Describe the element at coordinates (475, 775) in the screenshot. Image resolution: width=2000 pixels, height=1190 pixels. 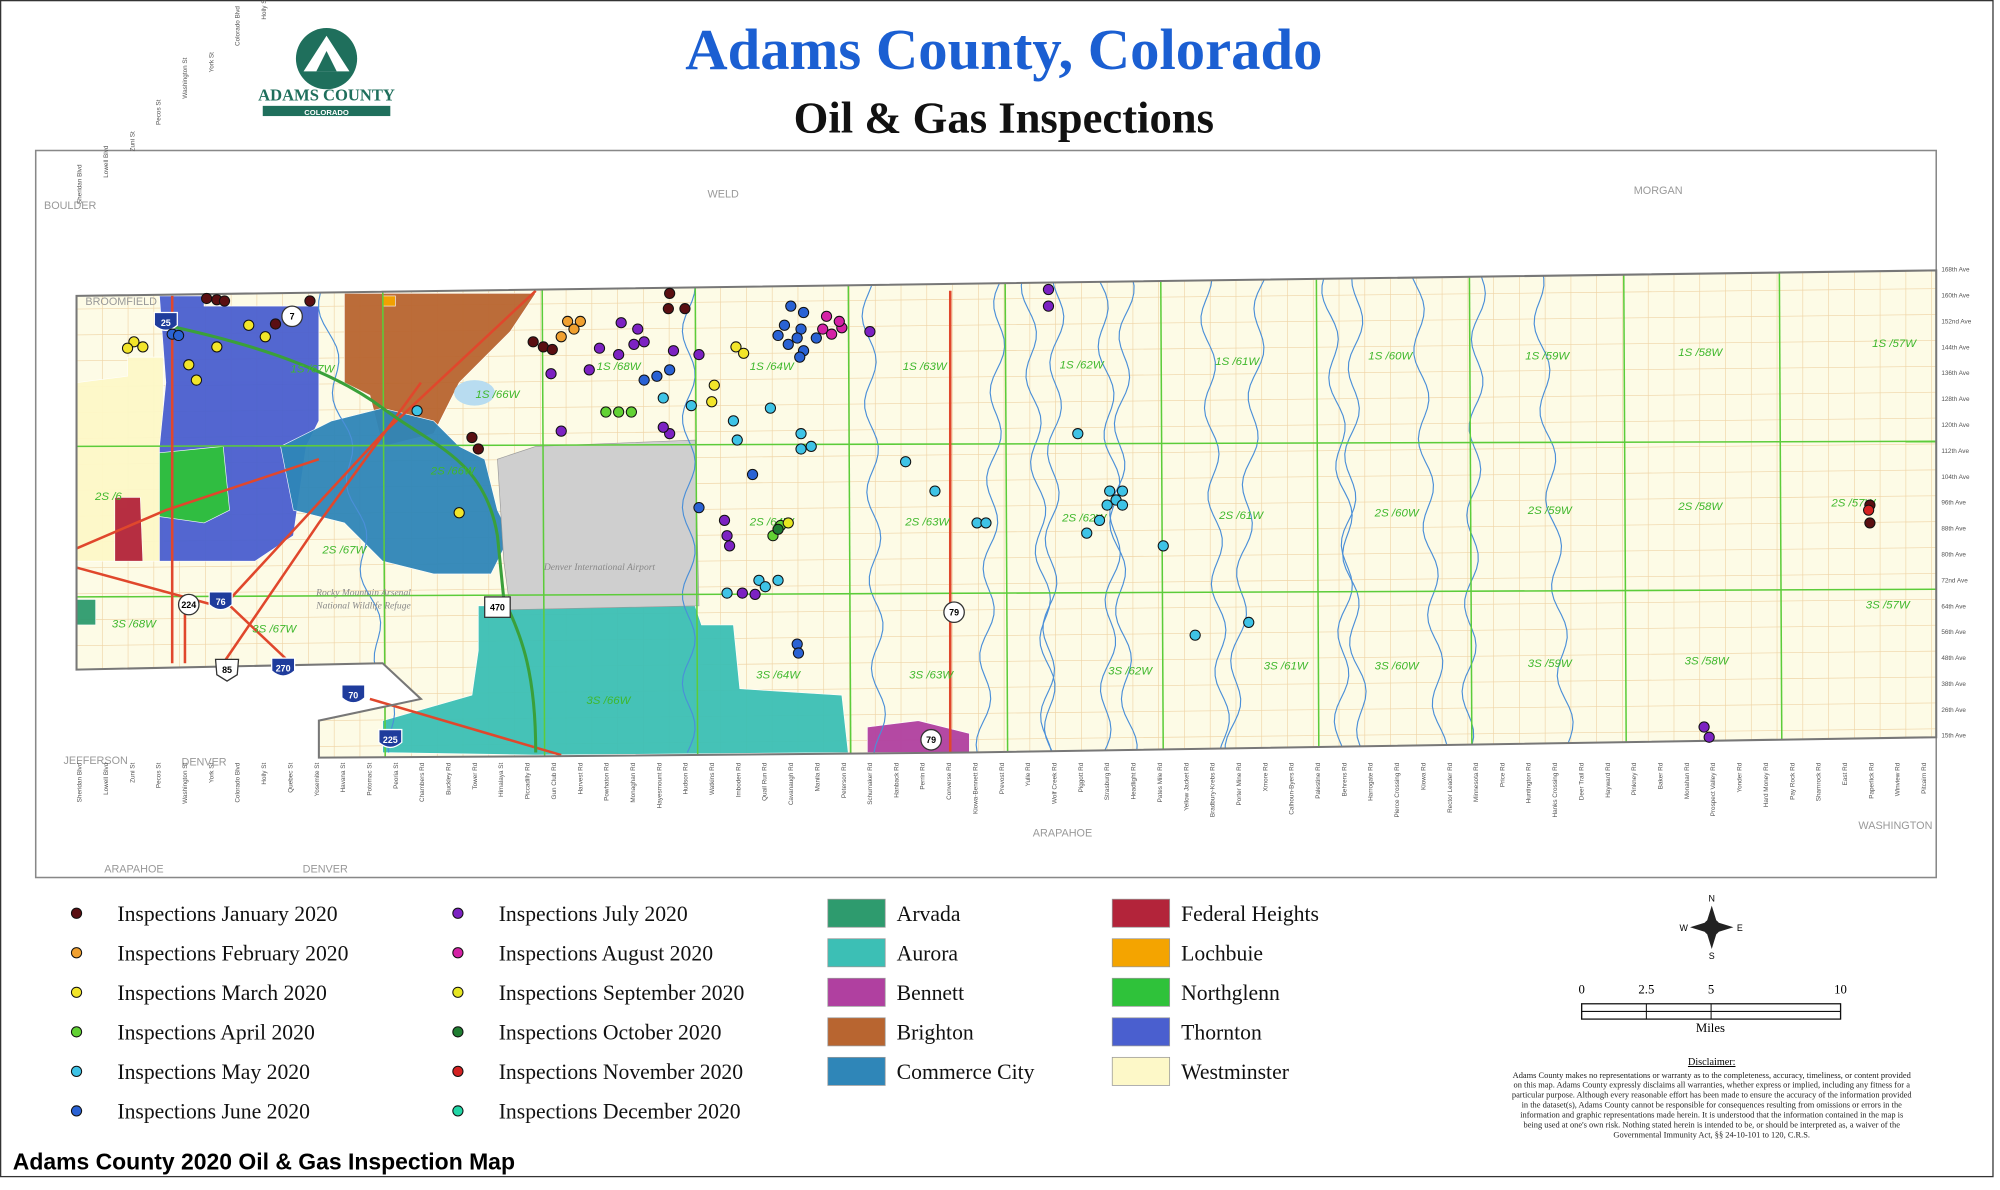
I see `road-label: Tower Rd` at that location.